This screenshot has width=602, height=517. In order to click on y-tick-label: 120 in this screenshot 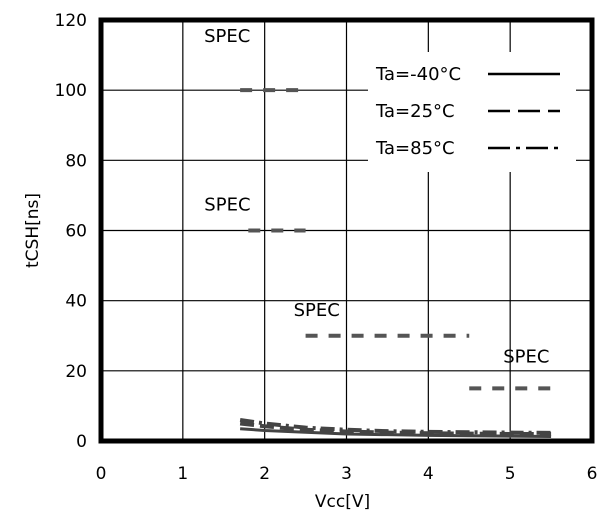, I will do `click(71, 21)`.